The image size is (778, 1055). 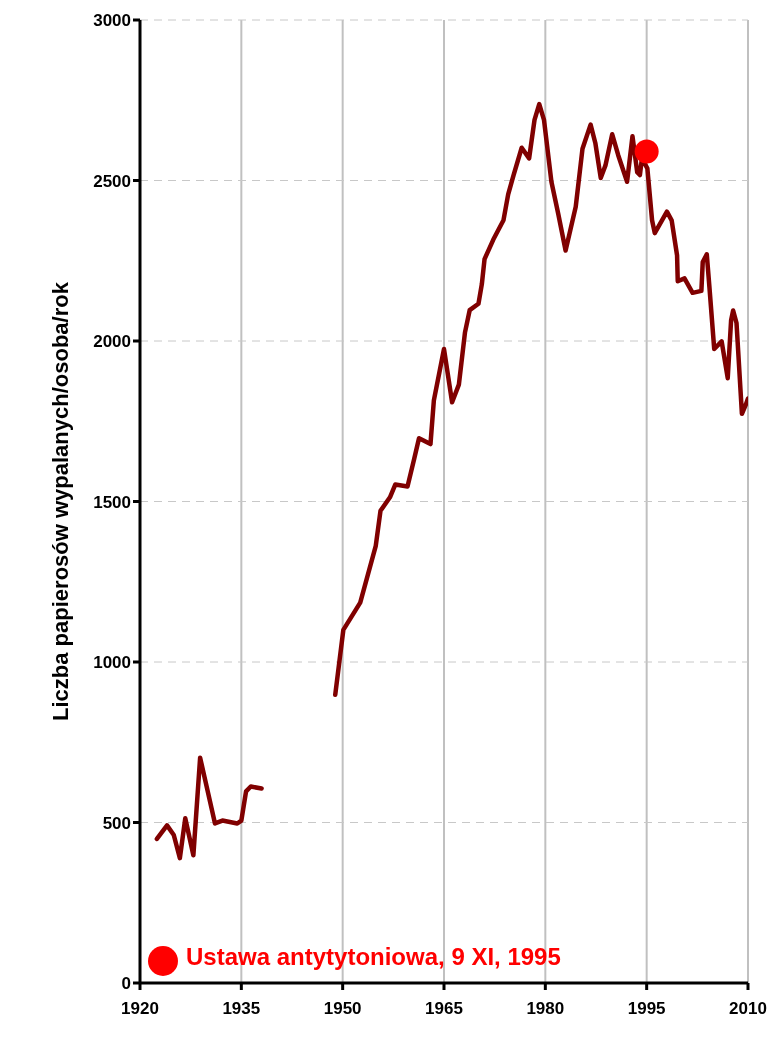 I want to click on x-tick-label: 1920, so click(x=140, y=1009).